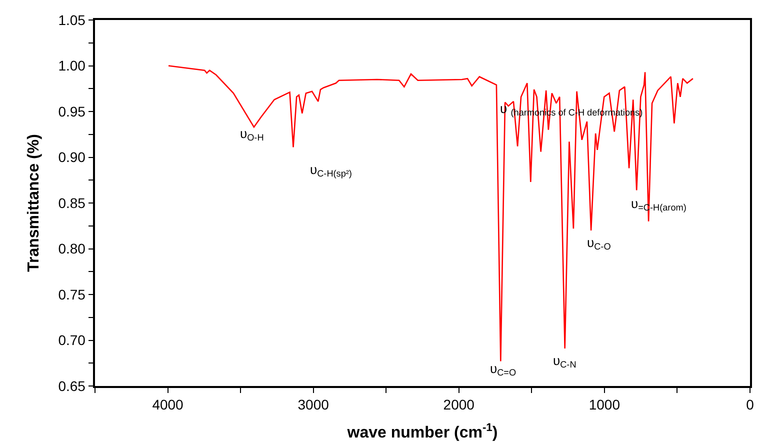 This screenshot has width=762, height=448. What do you see at coordinates (72, 66) in the screenshot?
I see `y-tick-label: 1.00` at bounding box center [72, 66].